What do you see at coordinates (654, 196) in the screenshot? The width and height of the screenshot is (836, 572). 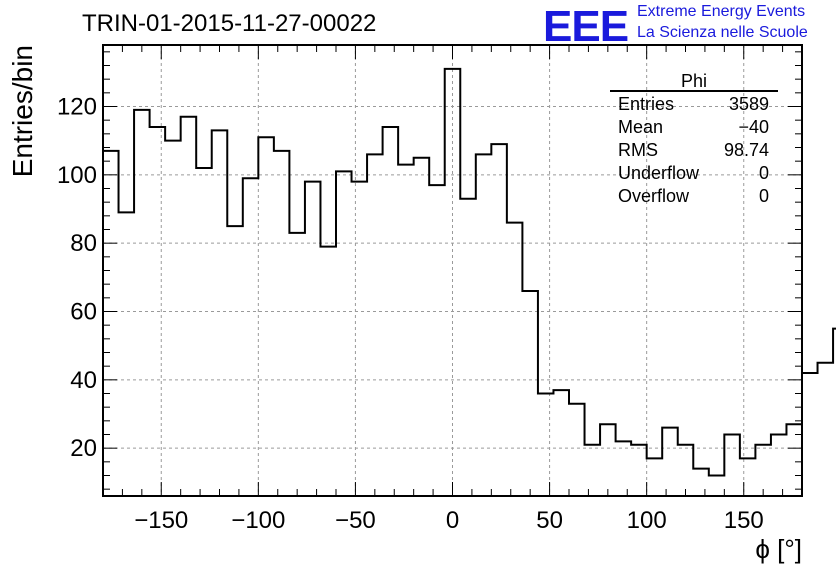 I see `stats-row-label: Overflow` at bounding box center [654, 196].